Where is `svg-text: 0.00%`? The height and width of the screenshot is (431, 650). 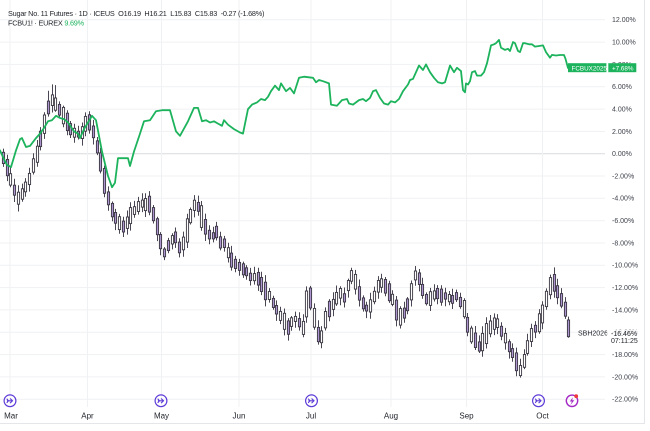 svg-text: 0.00% is located at coordinates (622, 154).